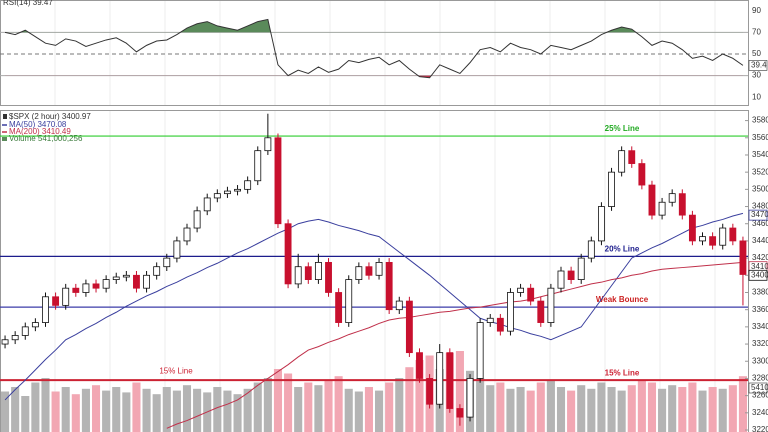  What do you see at coordinates (40, 131) in the screenshot?
I see `legend-label: MA(200) 3410.49` at bounding box center [40, 131].